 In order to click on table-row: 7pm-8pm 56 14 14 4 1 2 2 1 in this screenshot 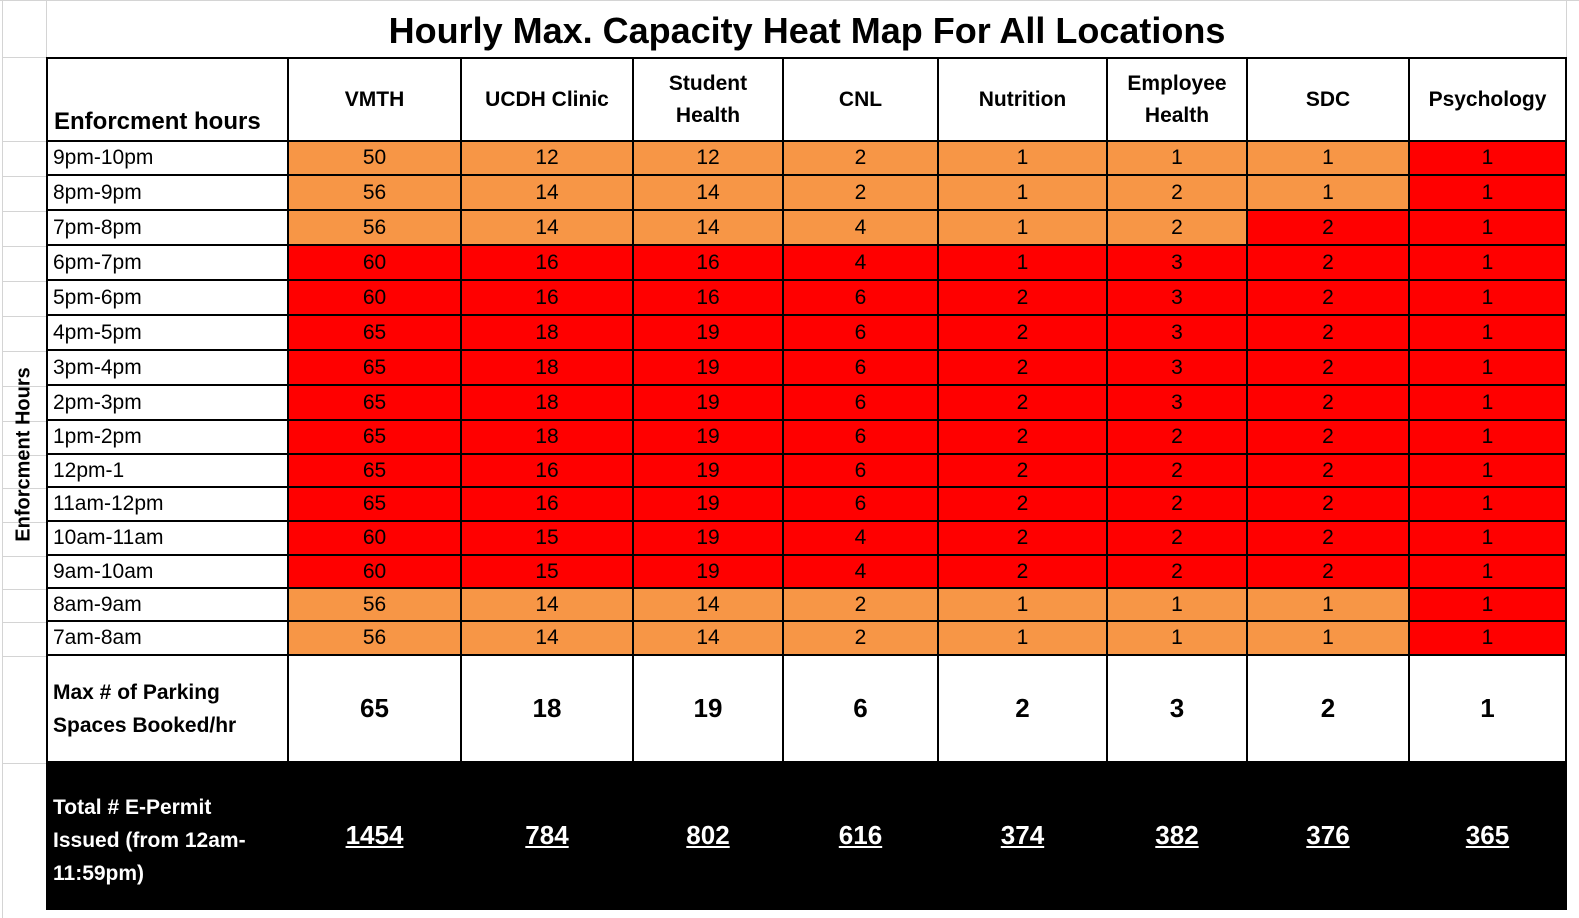, I will do `click(806, 227)`.